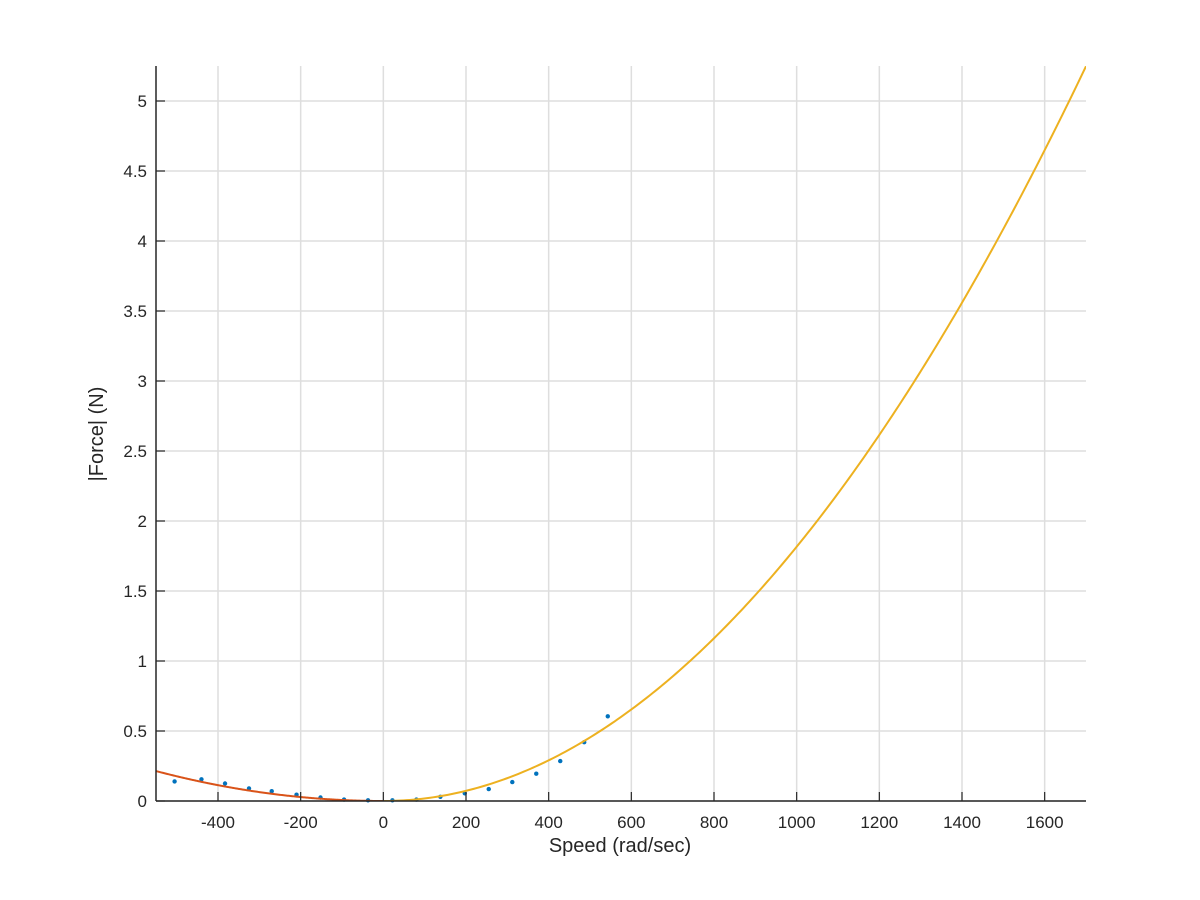 Image resolution: width=1200 pixels, height=900 pixels. What do you see at coordinates (135, 591) in the screenshot?
I see `y-tick-label: 1.5` at bounding box center [135, 591].